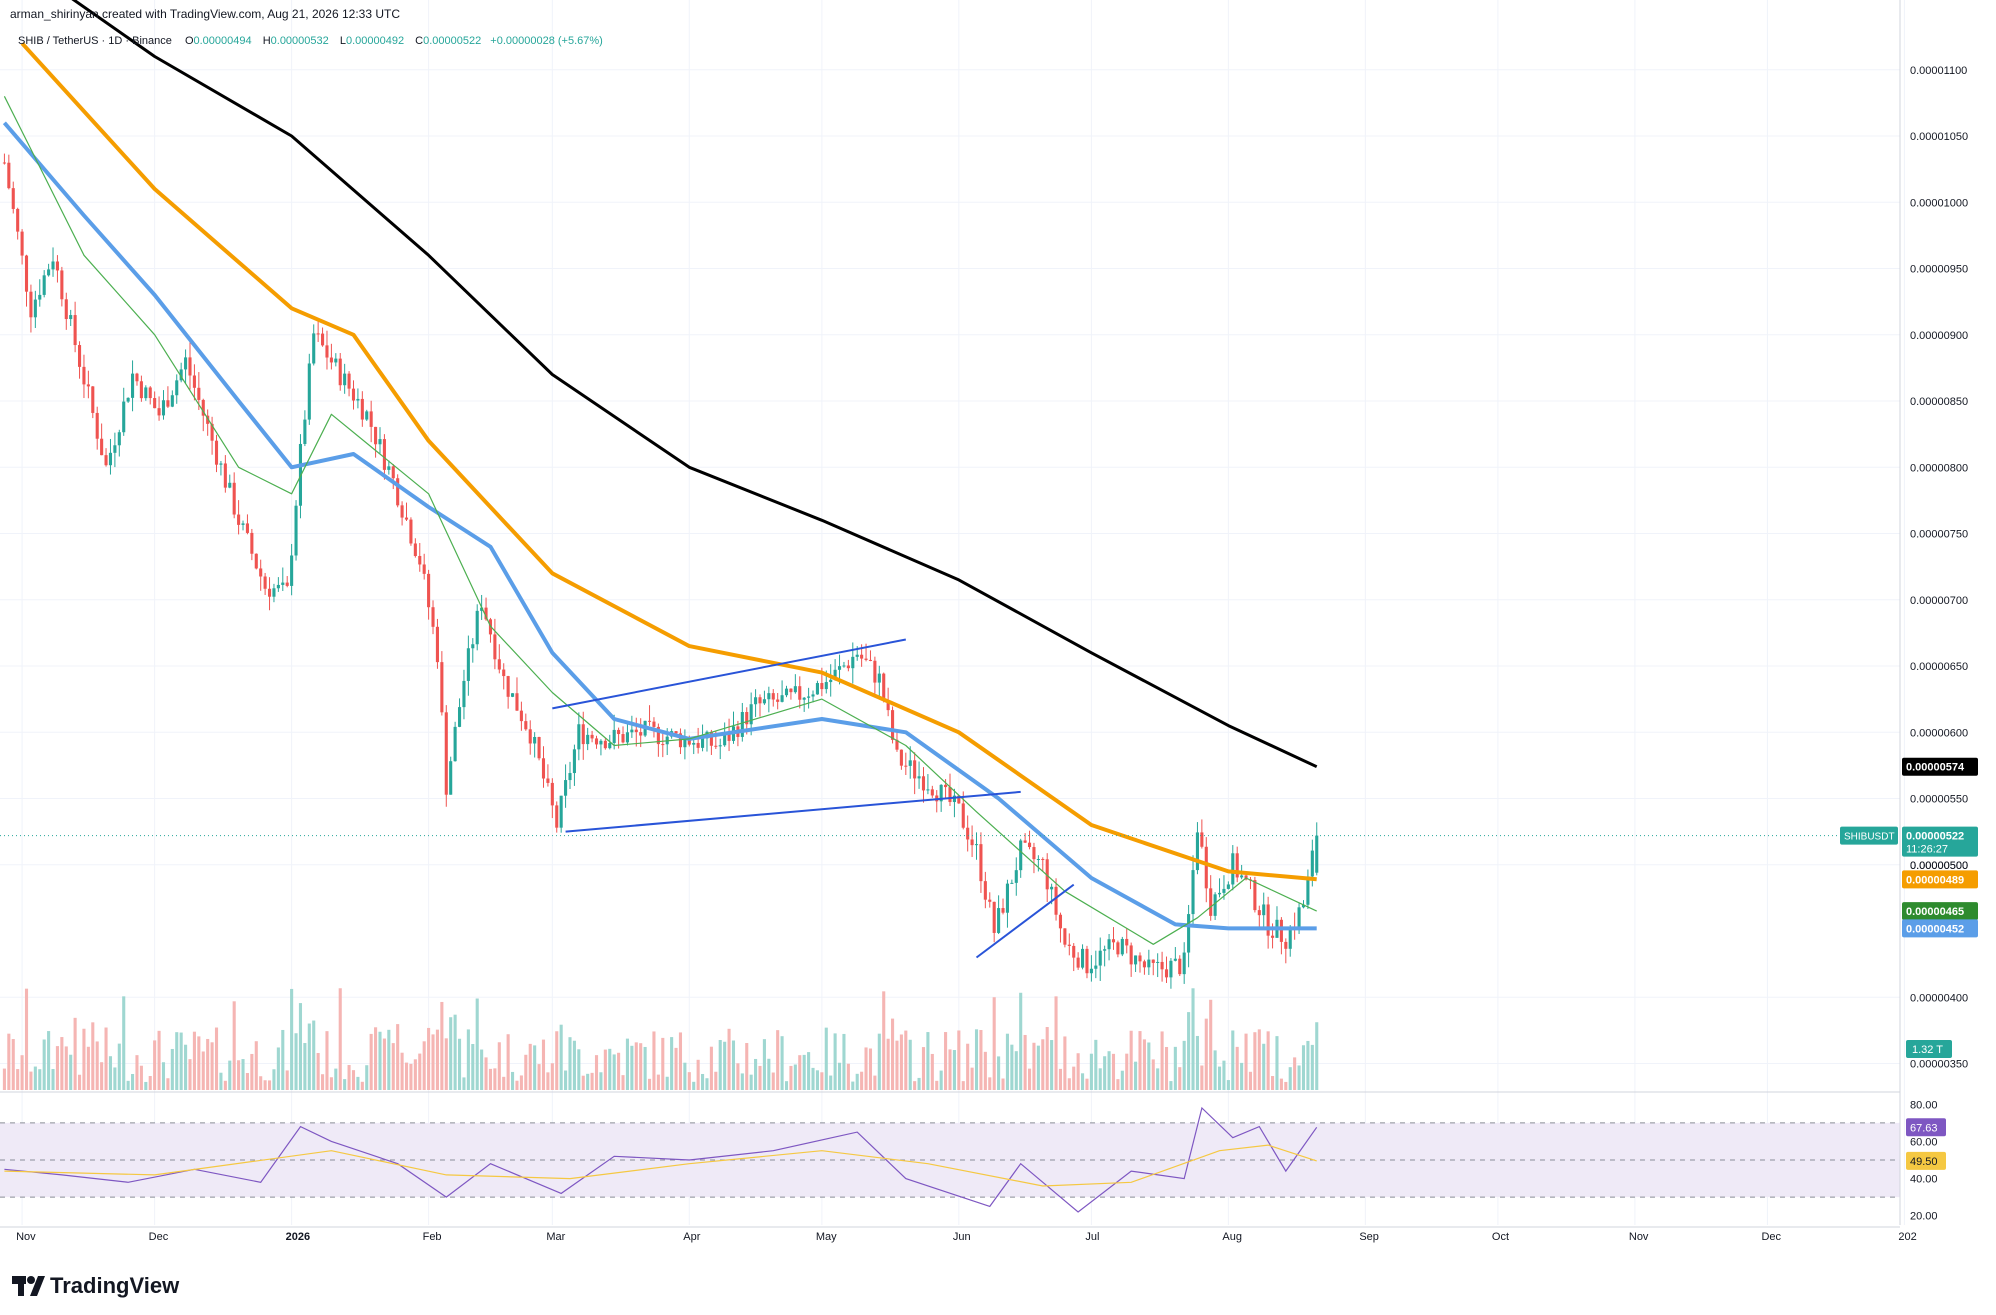  Describe the element at coordinates (189, 41) in the screenshot. I see `open-label: O` at that location.